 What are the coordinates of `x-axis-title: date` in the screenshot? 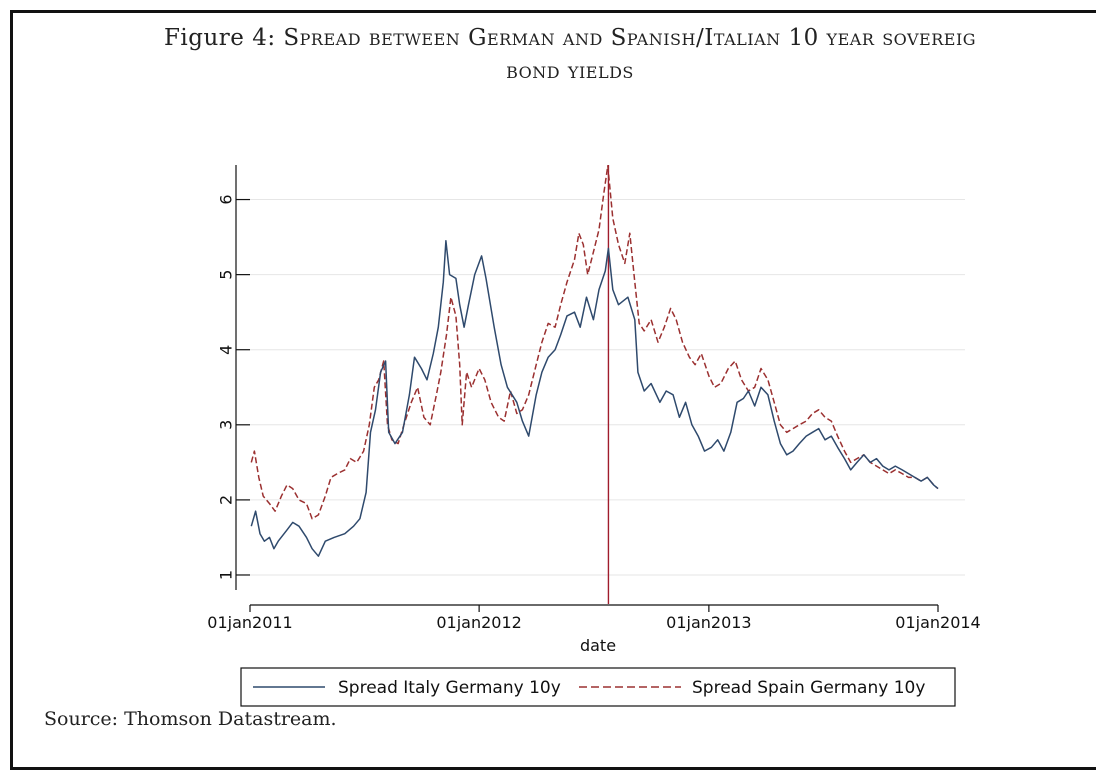 It's located at (598, 645).